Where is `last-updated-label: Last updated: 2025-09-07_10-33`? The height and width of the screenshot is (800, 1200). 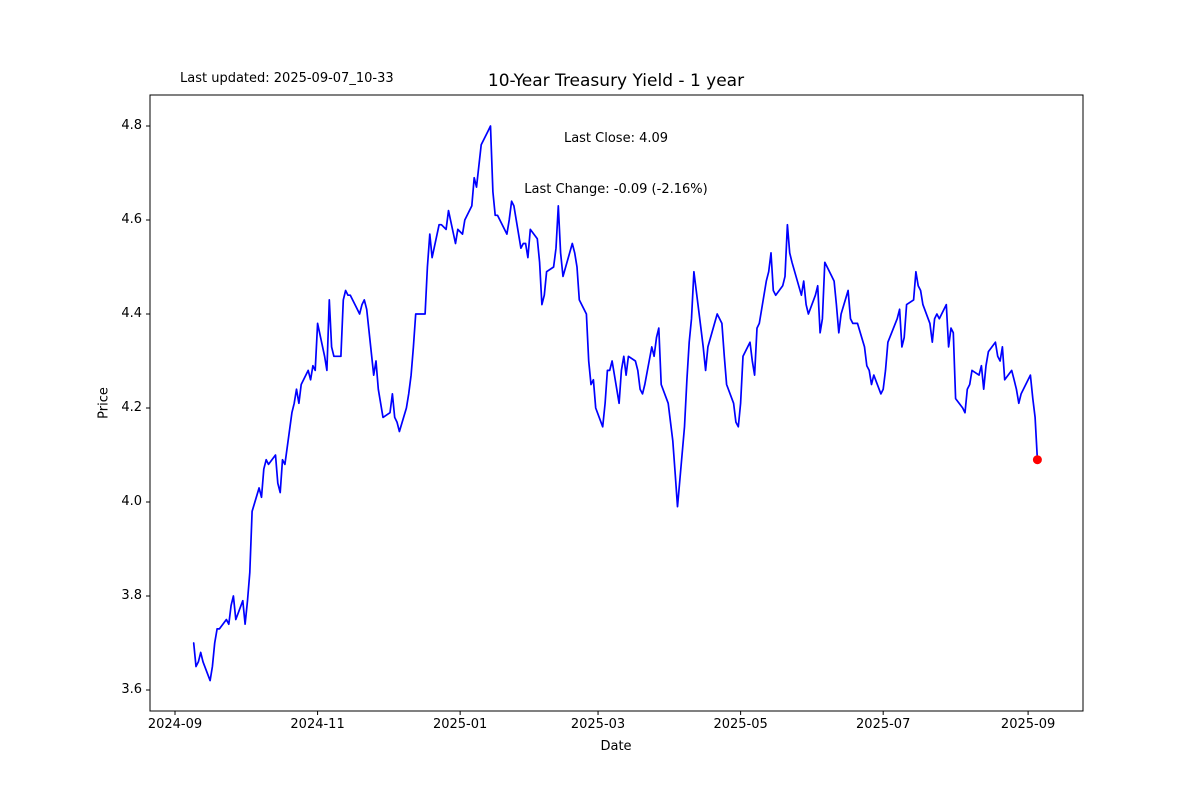 last-updated-label: Last updated: 2025-09-07_10-33 is located at coordinates (287, 78).